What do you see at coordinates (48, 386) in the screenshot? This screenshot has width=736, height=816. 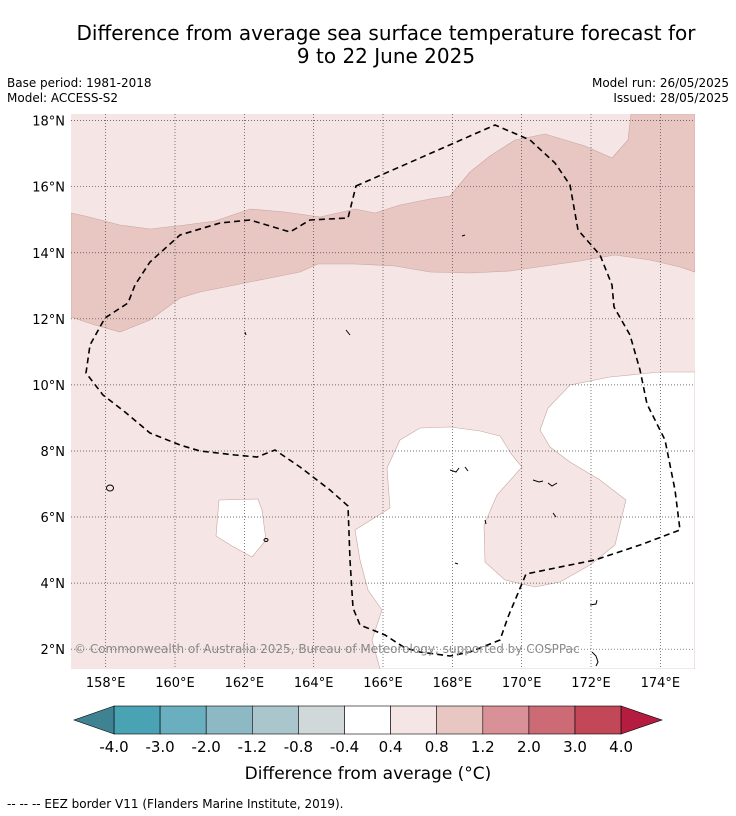 I see `lat-tick-label: 10°N` at bounding box center [48, 386].